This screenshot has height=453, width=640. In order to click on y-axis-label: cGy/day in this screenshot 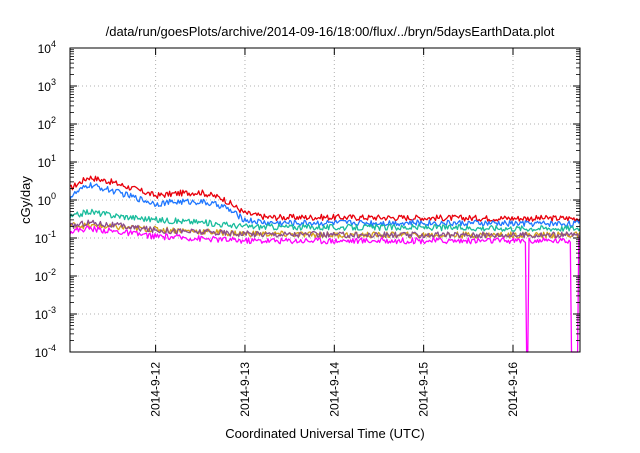, I will do `click(25, 200)`.